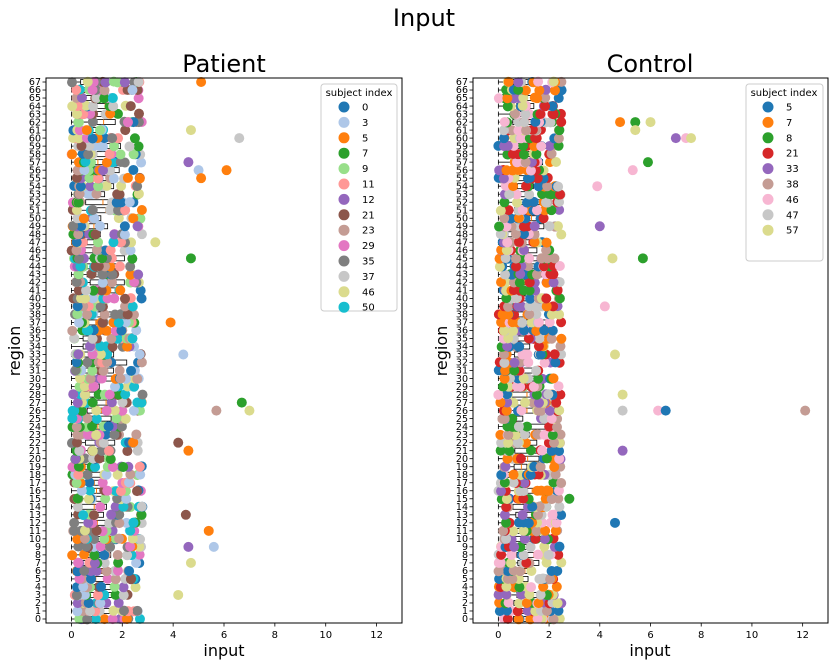 The image size is (834, 665). Describe the element at coordinates (599, 226) in the screenshot. I see `outlier-point` at that location.